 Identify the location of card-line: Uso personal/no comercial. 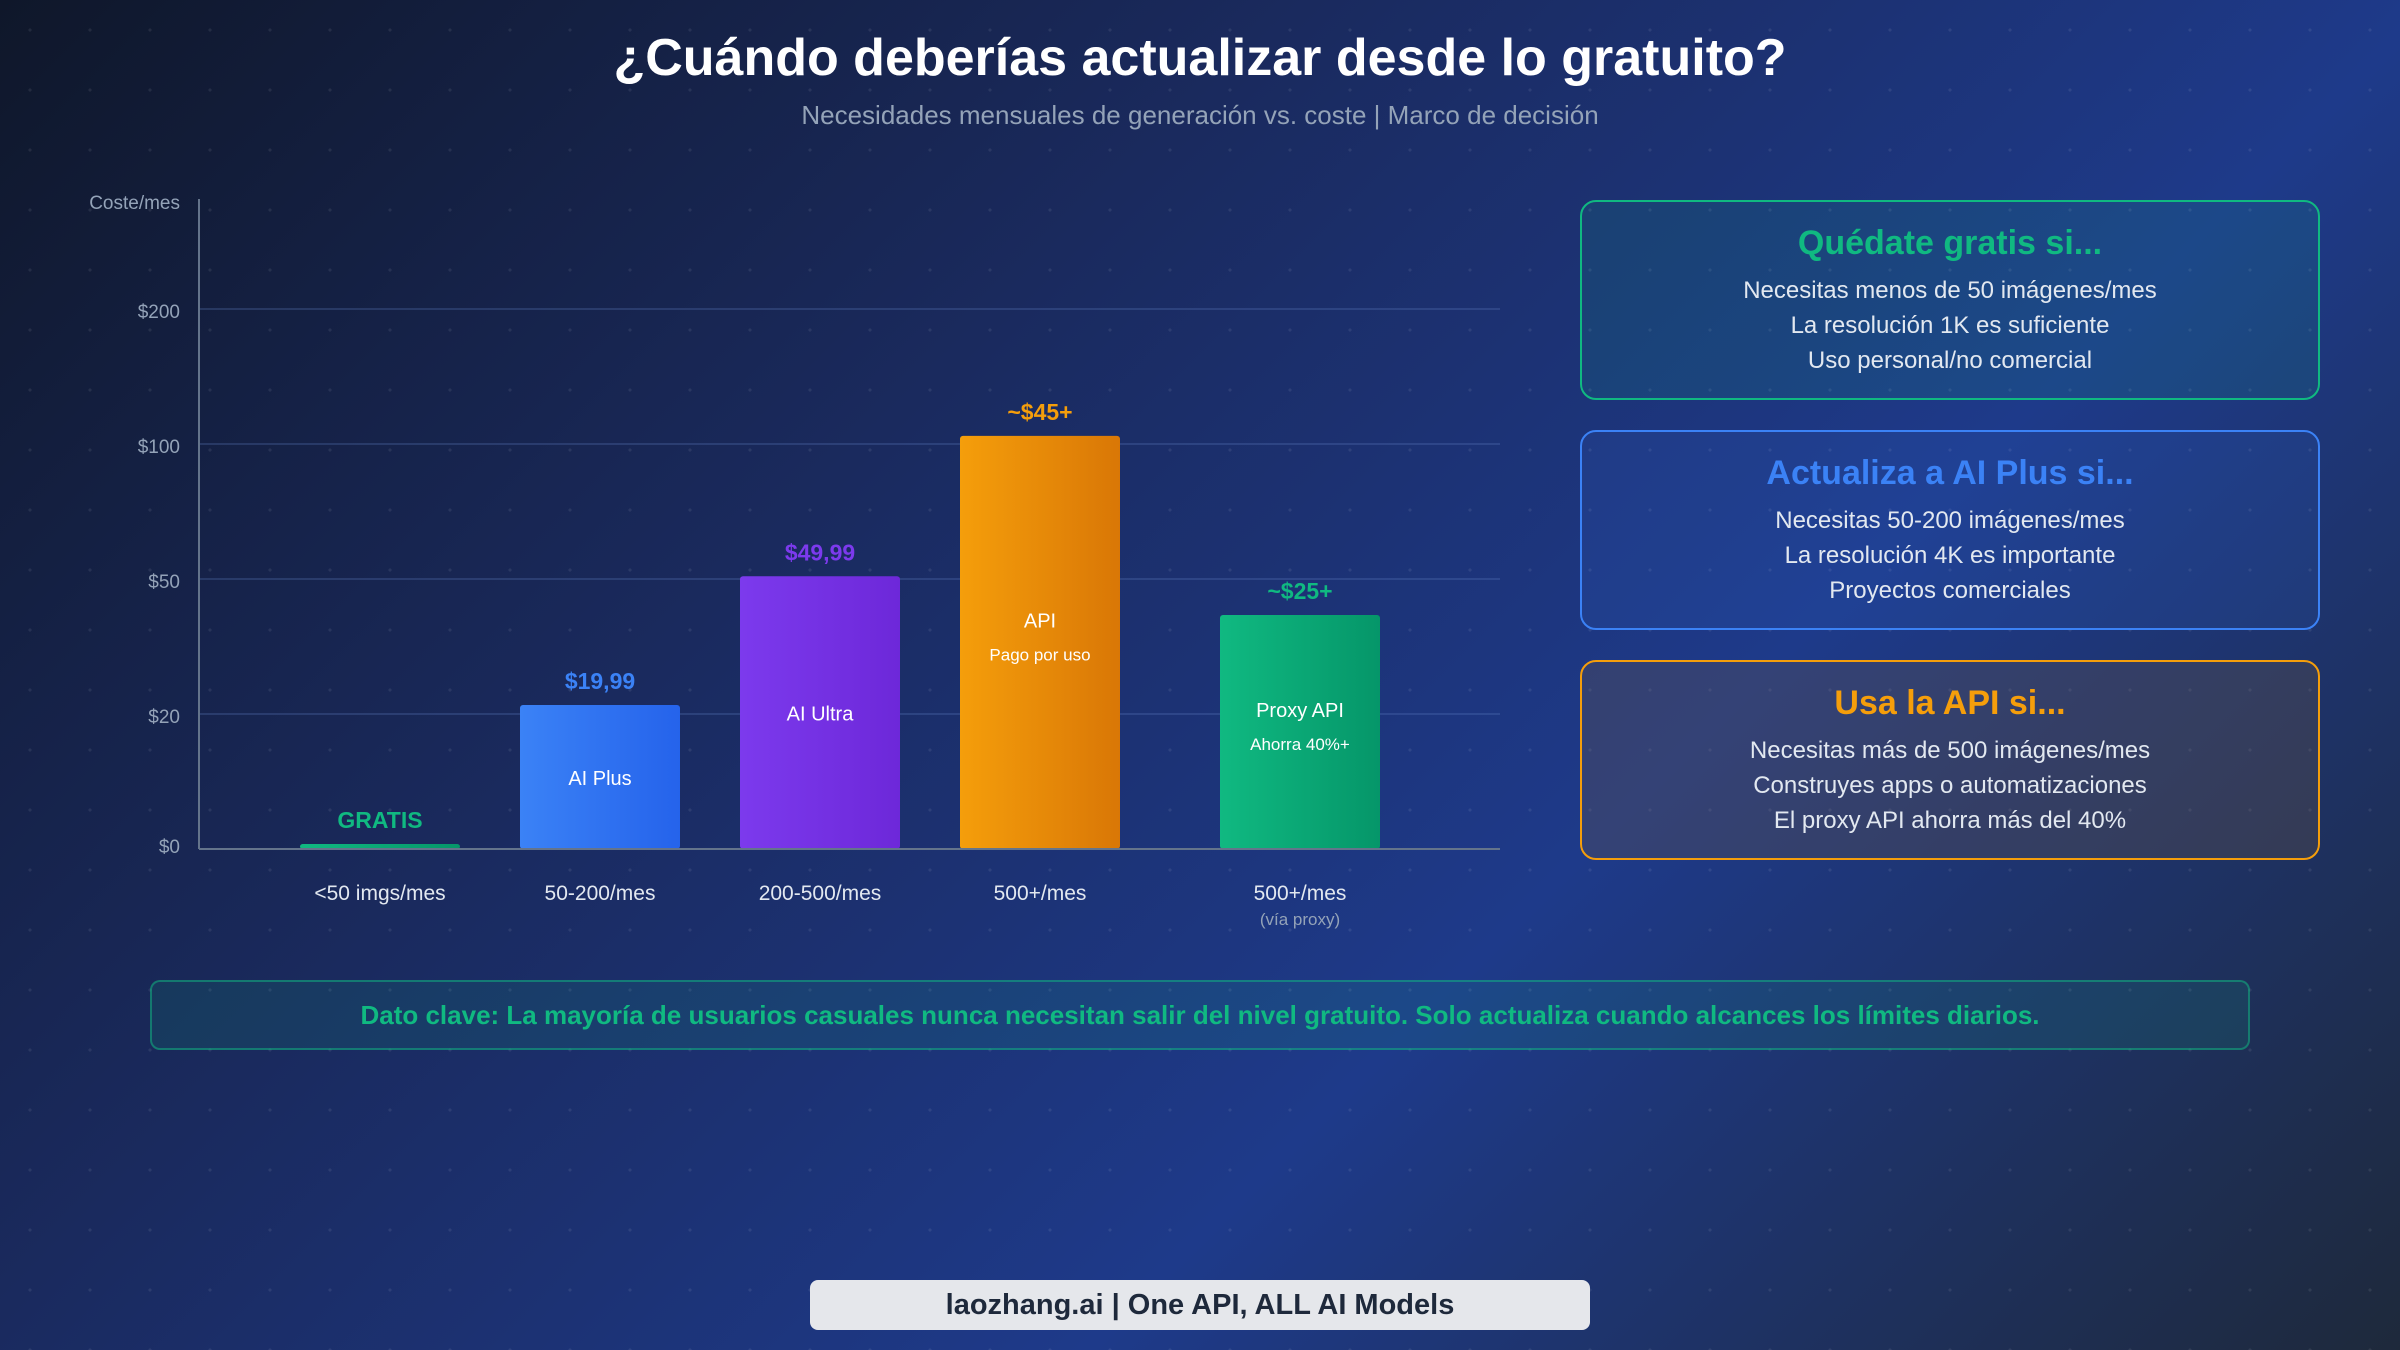
(1950, 360).